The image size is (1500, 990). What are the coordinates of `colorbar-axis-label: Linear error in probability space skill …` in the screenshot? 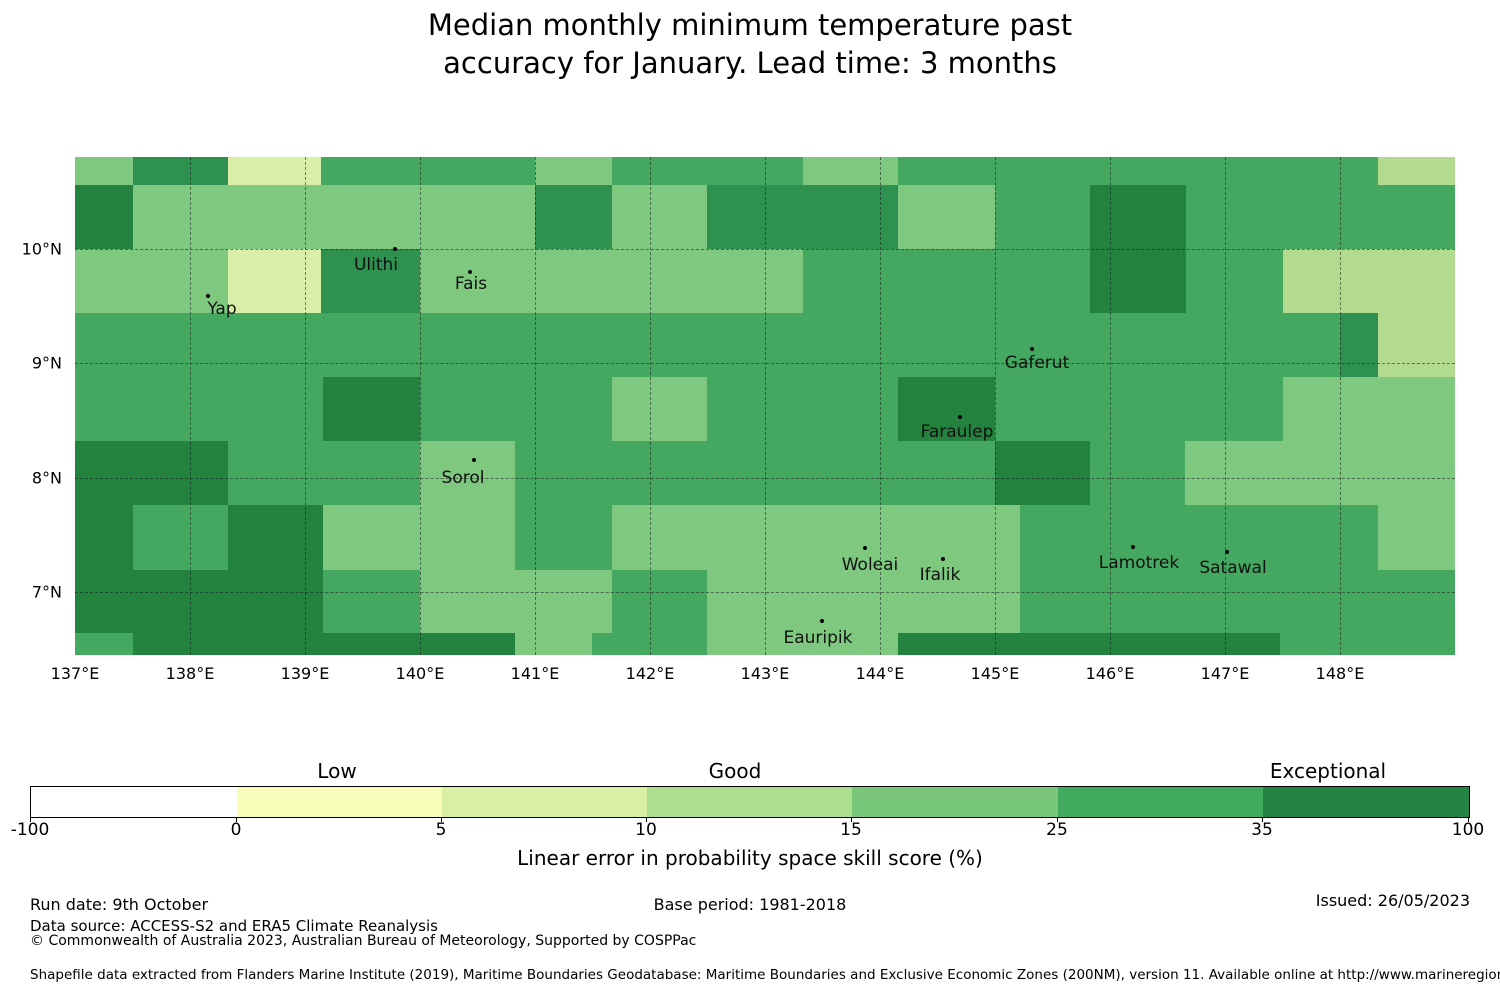 It's located at (750, 858).